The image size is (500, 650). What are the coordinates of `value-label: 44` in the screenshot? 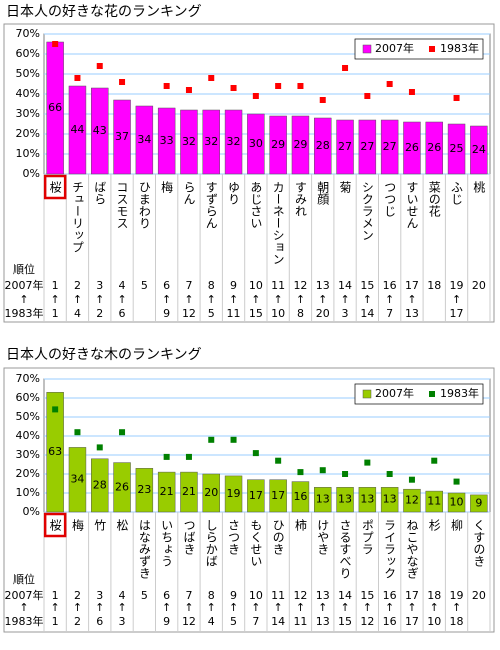 It's located at (77, 129).